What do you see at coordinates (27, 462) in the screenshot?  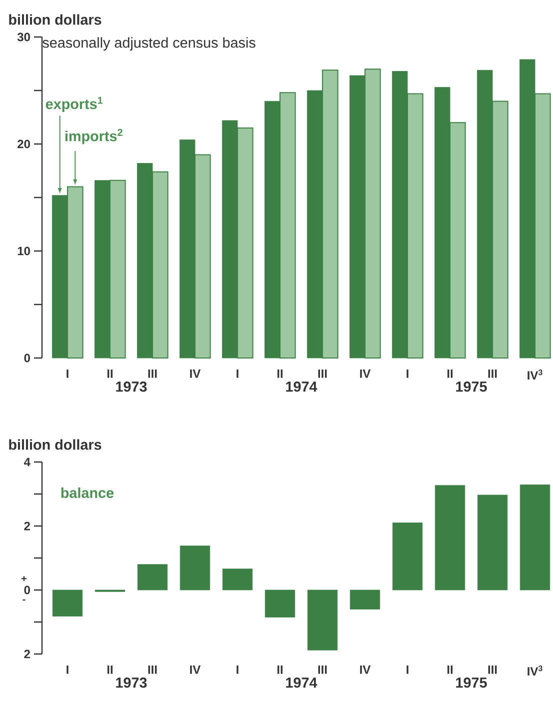 I see `y-tick-label: 4` at bounding box center [27, 462].